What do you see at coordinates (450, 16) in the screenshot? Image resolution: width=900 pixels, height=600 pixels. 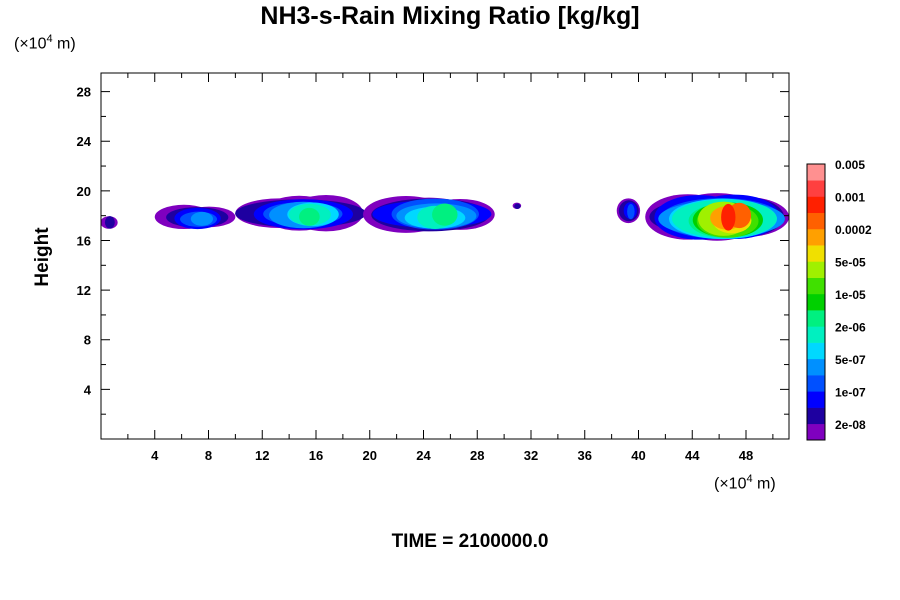 I see `chart-title: NH3-s-Rain Mixing Ratio [kg/kg]` at bounding box center [450, 16].